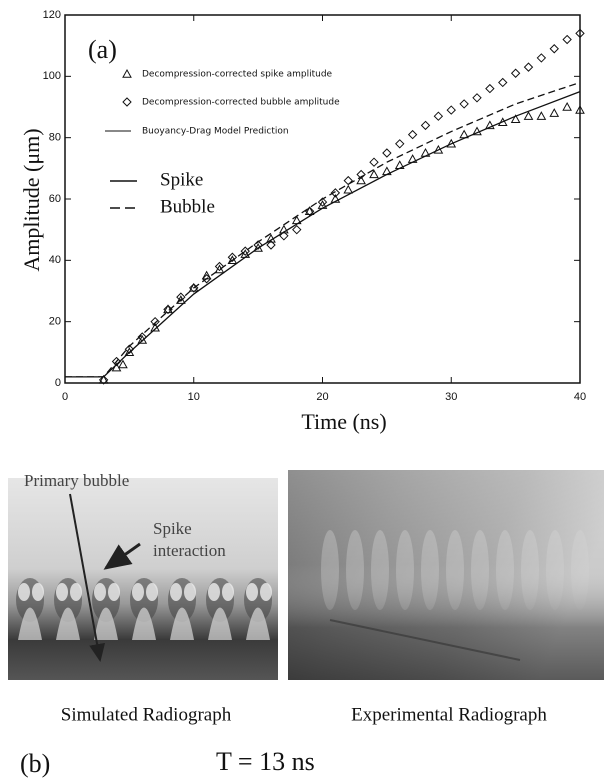 This screenshot has height=781, width=608. I want to click on y-tick-label: 80, so click(55, 138).